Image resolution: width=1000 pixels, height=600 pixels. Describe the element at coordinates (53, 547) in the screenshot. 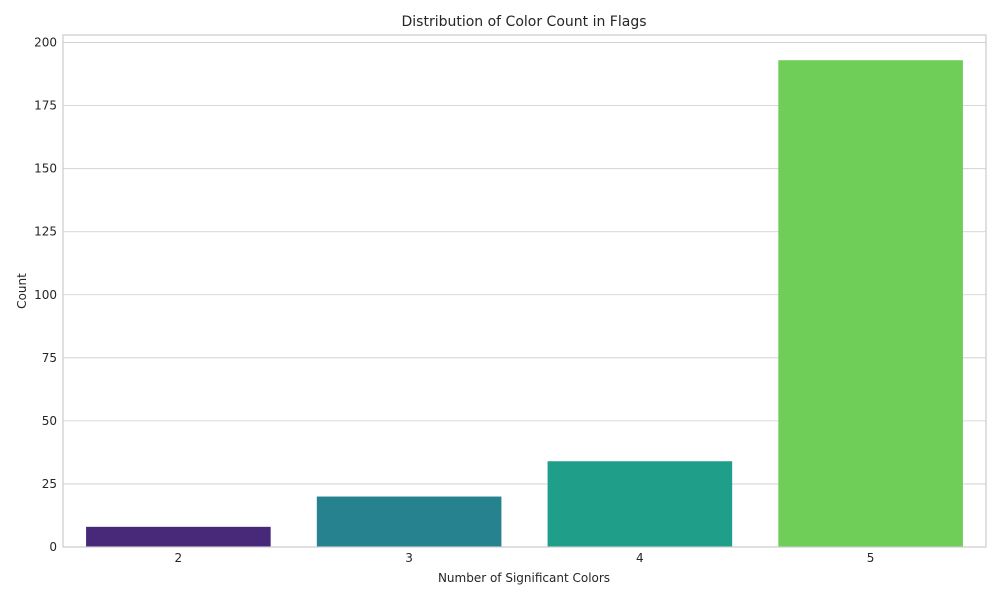

I see `y-tick-label: 0` at that location.